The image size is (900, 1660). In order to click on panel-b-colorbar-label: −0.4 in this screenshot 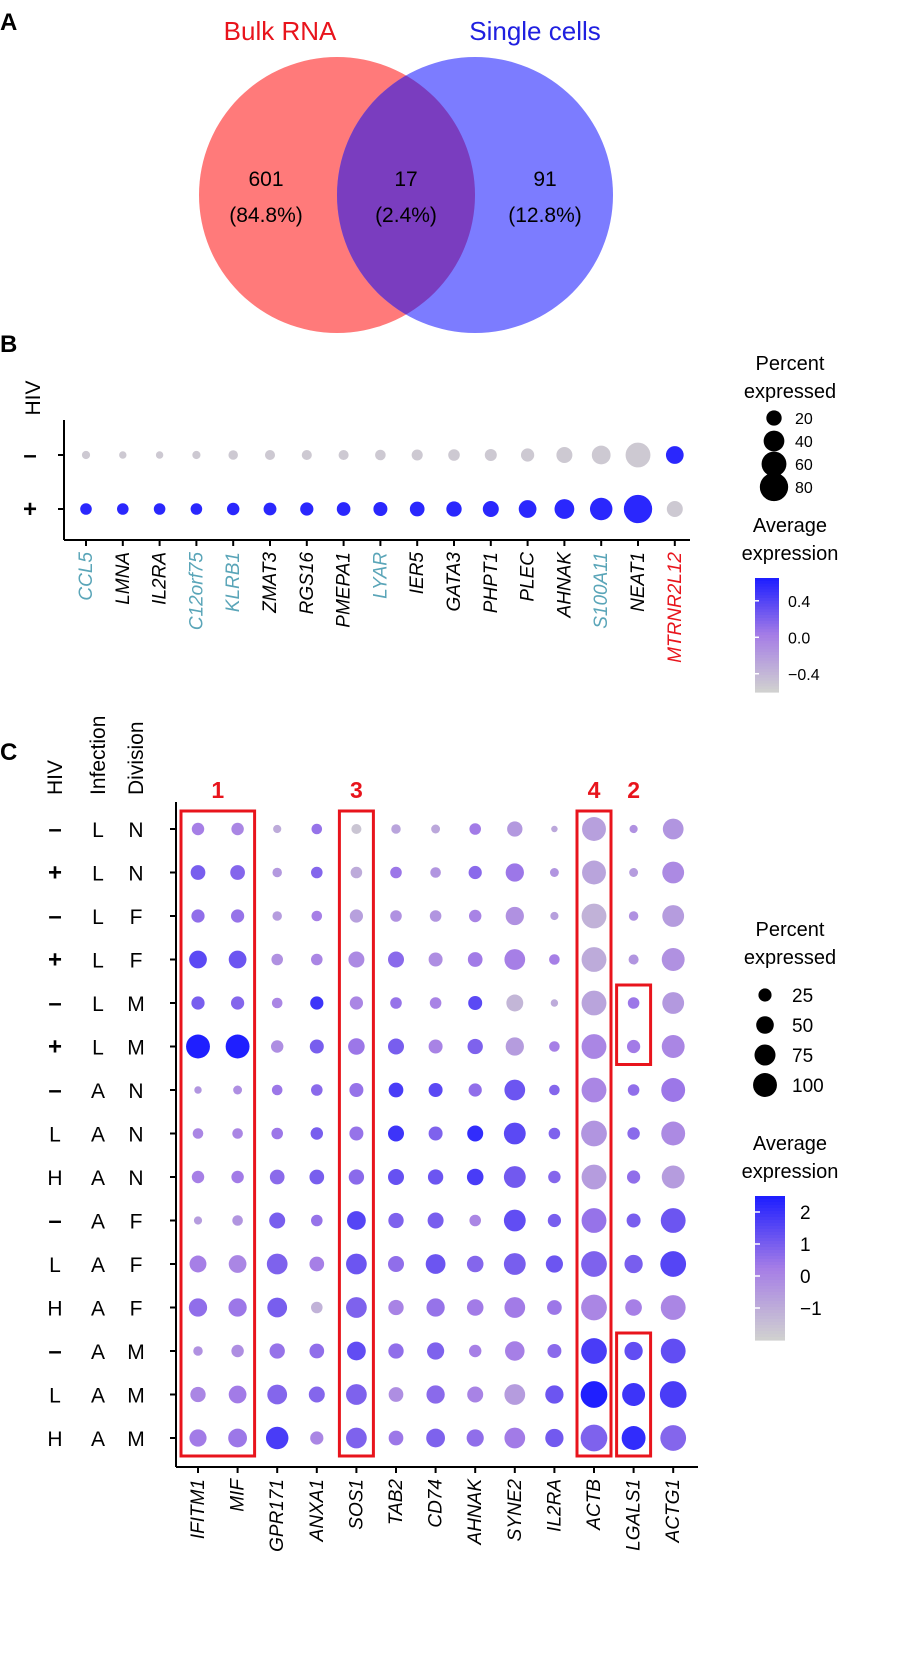, I will do `click(804, 675)`.